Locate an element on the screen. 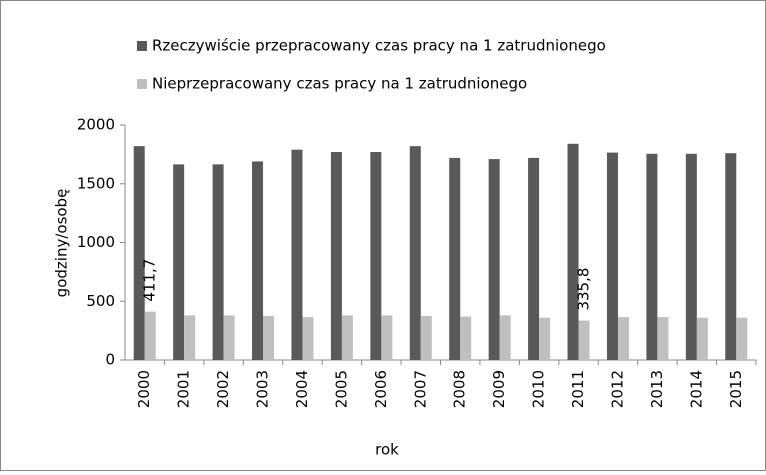 The height and width of the screenshot is (475, 766). data-label: 411,7 is located at coordinates (150, 280).